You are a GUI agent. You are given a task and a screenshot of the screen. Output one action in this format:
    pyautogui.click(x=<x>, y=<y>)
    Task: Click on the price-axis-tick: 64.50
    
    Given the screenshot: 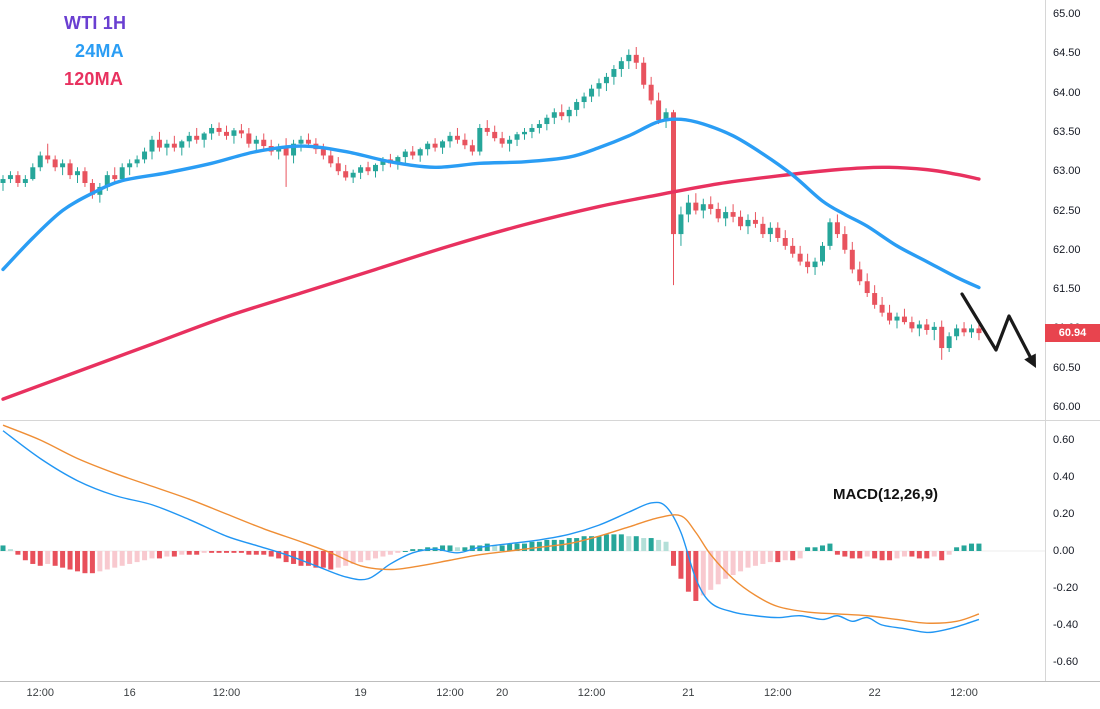 What is the action you would take?
    pyautogui.click(x=1067, y=53)
    